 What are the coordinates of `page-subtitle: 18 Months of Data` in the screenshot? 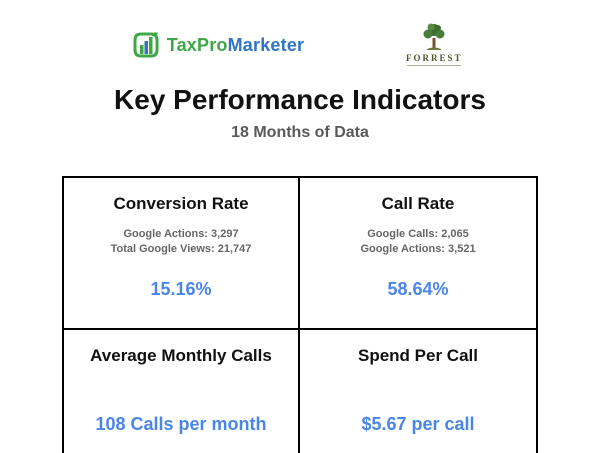 It's located at (300, 132).